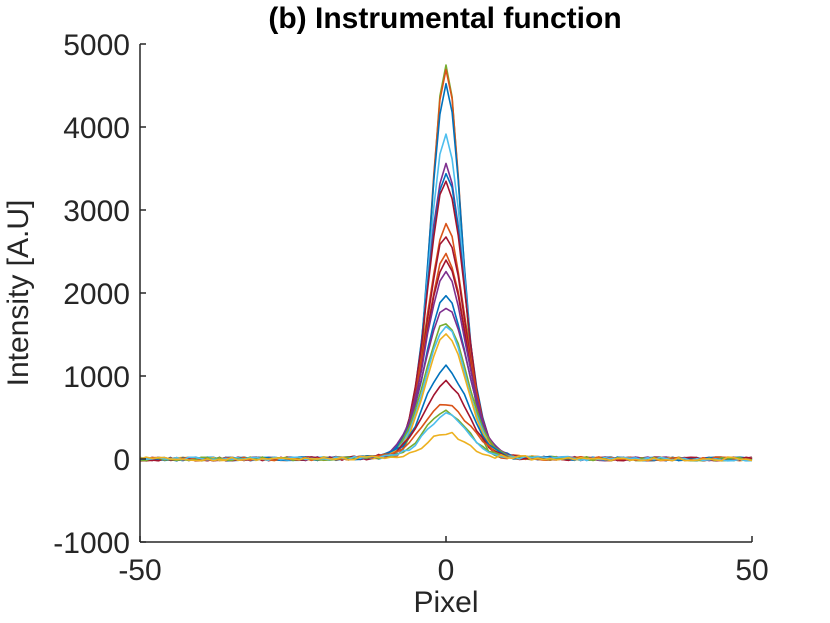 This screenshot has width=830, height=623. I want to click on y-tick-label: 4000, so click(96, 128).